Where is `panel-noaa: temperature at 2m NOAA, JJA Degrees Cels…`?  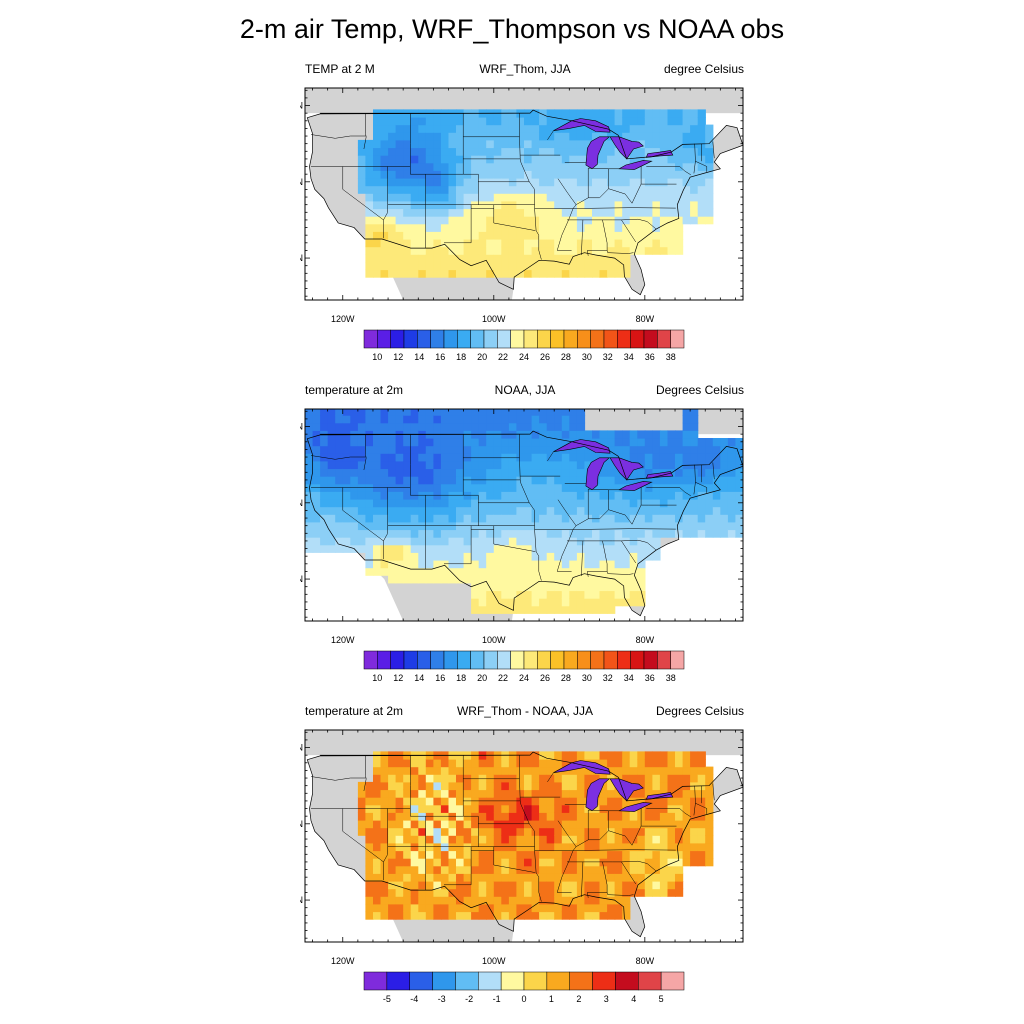 panel-noaa: temperature at 2m NOAA, JJA Degrees Cels… is located at coordinates (525, 543).